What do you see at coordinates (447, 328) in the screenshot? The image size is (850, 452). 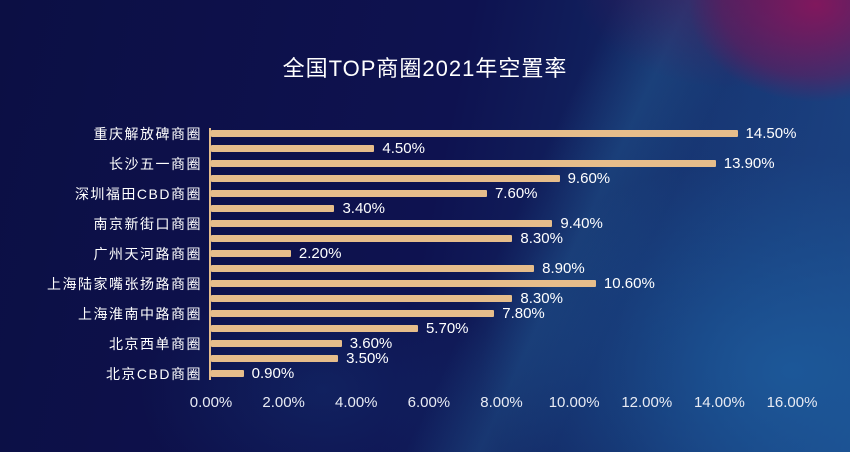 I see `value-label: 5.70%` at bounding box center [447, 328].